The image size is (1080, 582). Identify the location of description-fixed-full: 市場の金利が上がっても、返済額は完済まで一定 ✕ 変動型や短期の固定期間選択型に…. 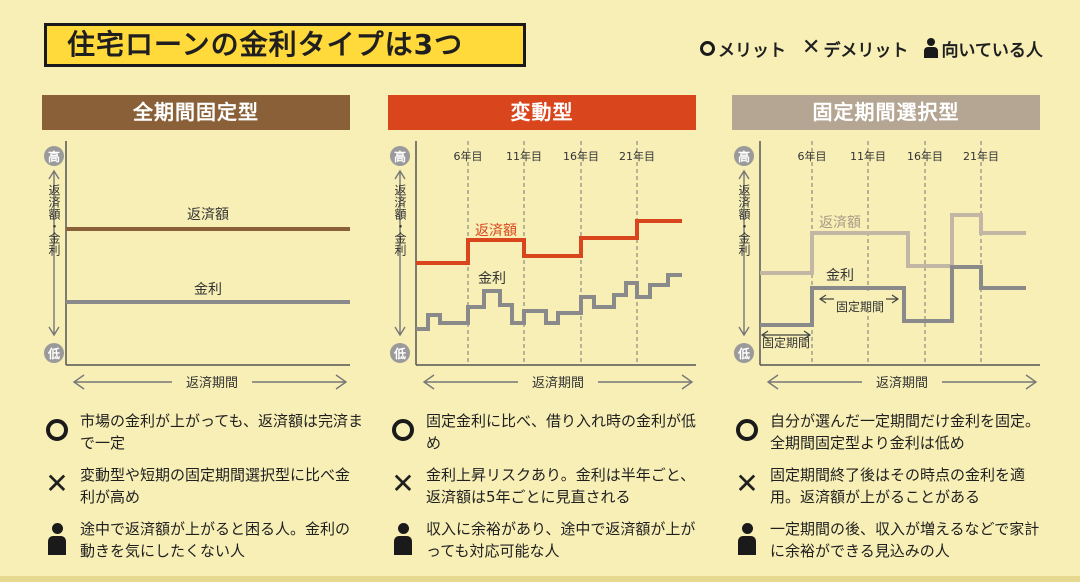
(204, 491).